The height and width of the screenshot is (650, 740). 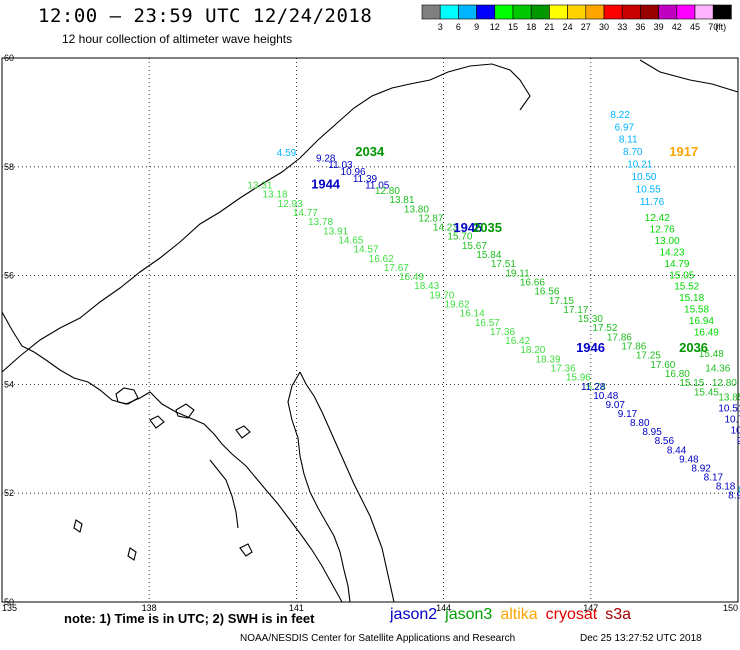 I want to click on pass-time-label: 2036, so click(x=693, y=347).